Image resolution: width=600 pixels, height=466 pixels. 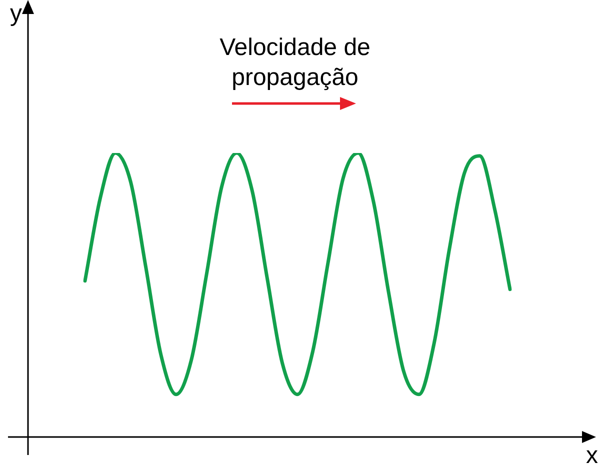 What do you see at coordinates (295, 63) in the screenshot?
I see `text: Velocidade de propagação` at bounding box center [295, 63].